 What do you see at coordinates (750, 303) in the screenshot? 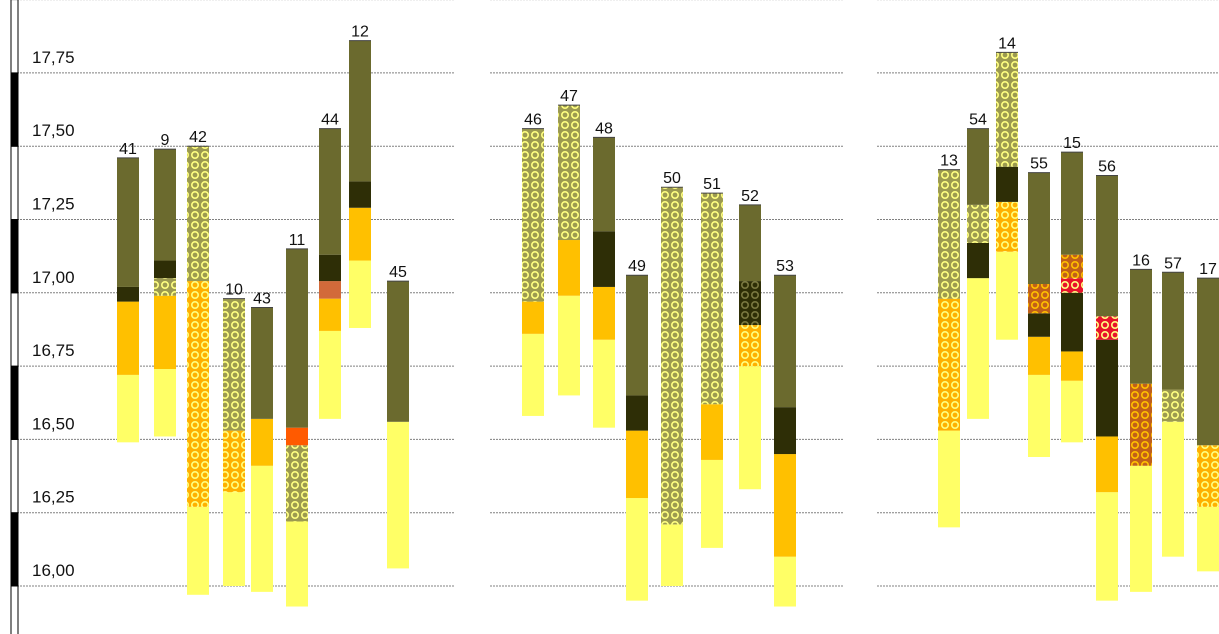
I see `bar-segment-dark-dots` at bounding box center [750, 303].